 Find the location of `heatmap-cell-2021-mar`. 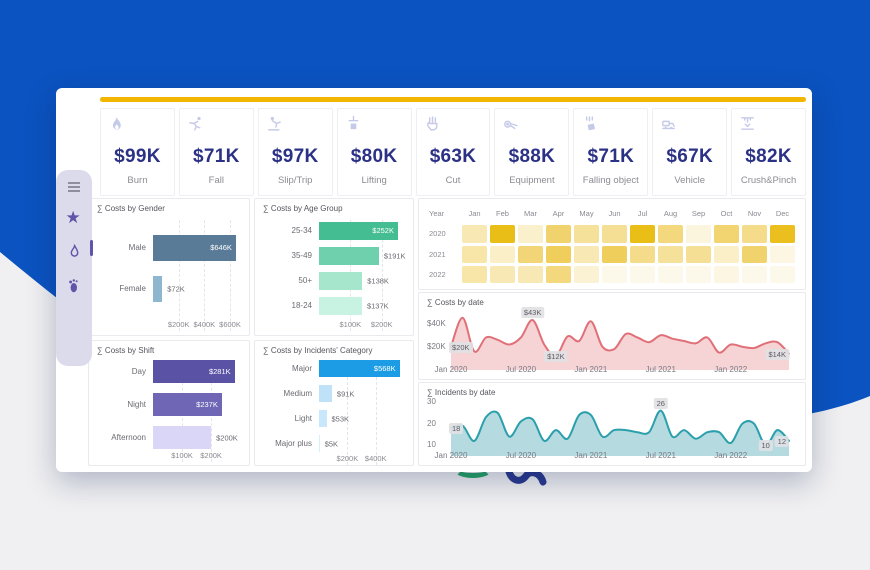

heatmap-cell-2021-mar is located at coordinates (530, 254).